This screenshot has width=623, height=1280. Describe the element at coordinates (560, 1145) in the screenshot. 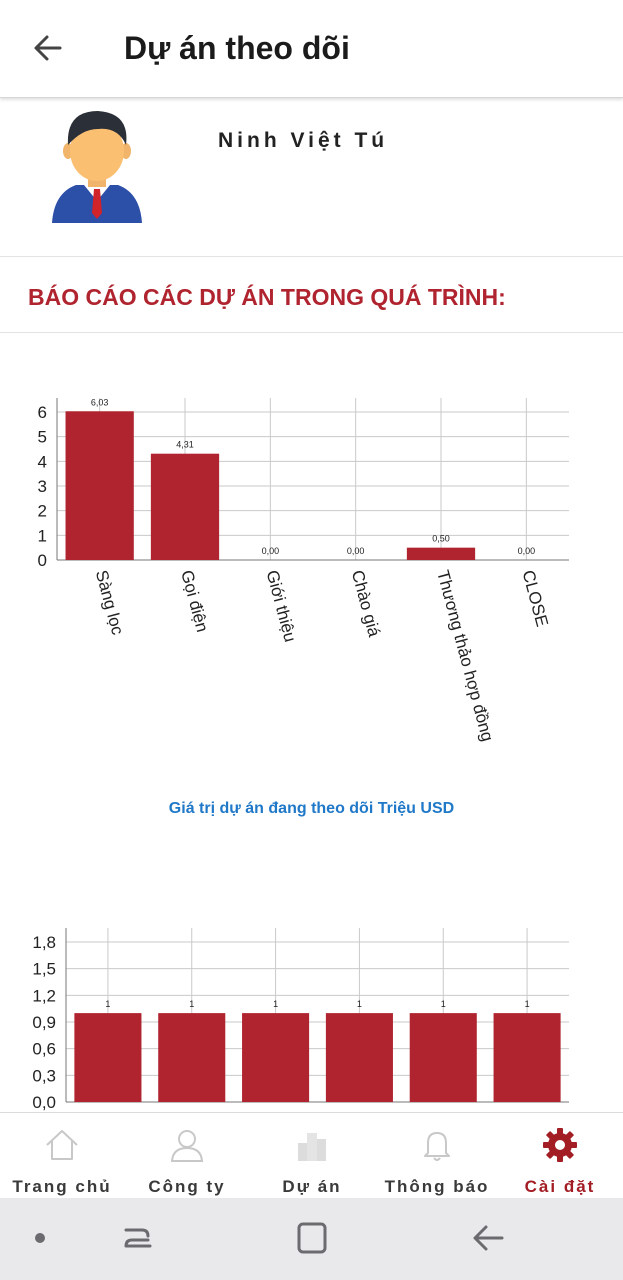

I see `gear-icon` at that location.